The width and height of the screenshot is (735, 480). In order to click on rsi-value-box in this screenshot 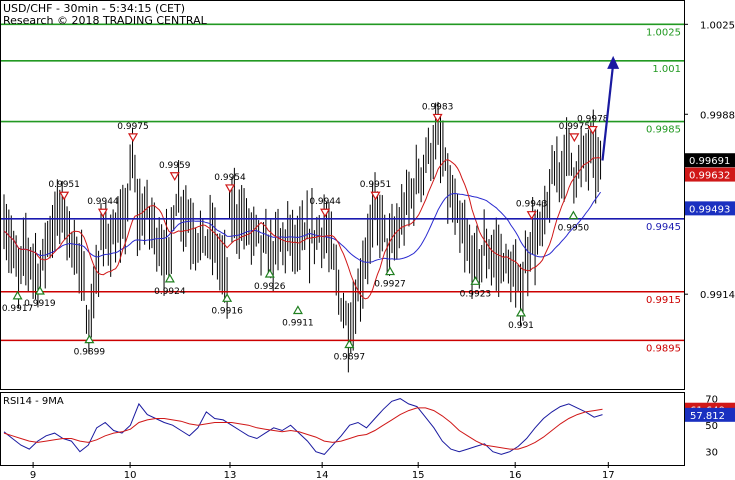, I will do `click(710, 414)`.